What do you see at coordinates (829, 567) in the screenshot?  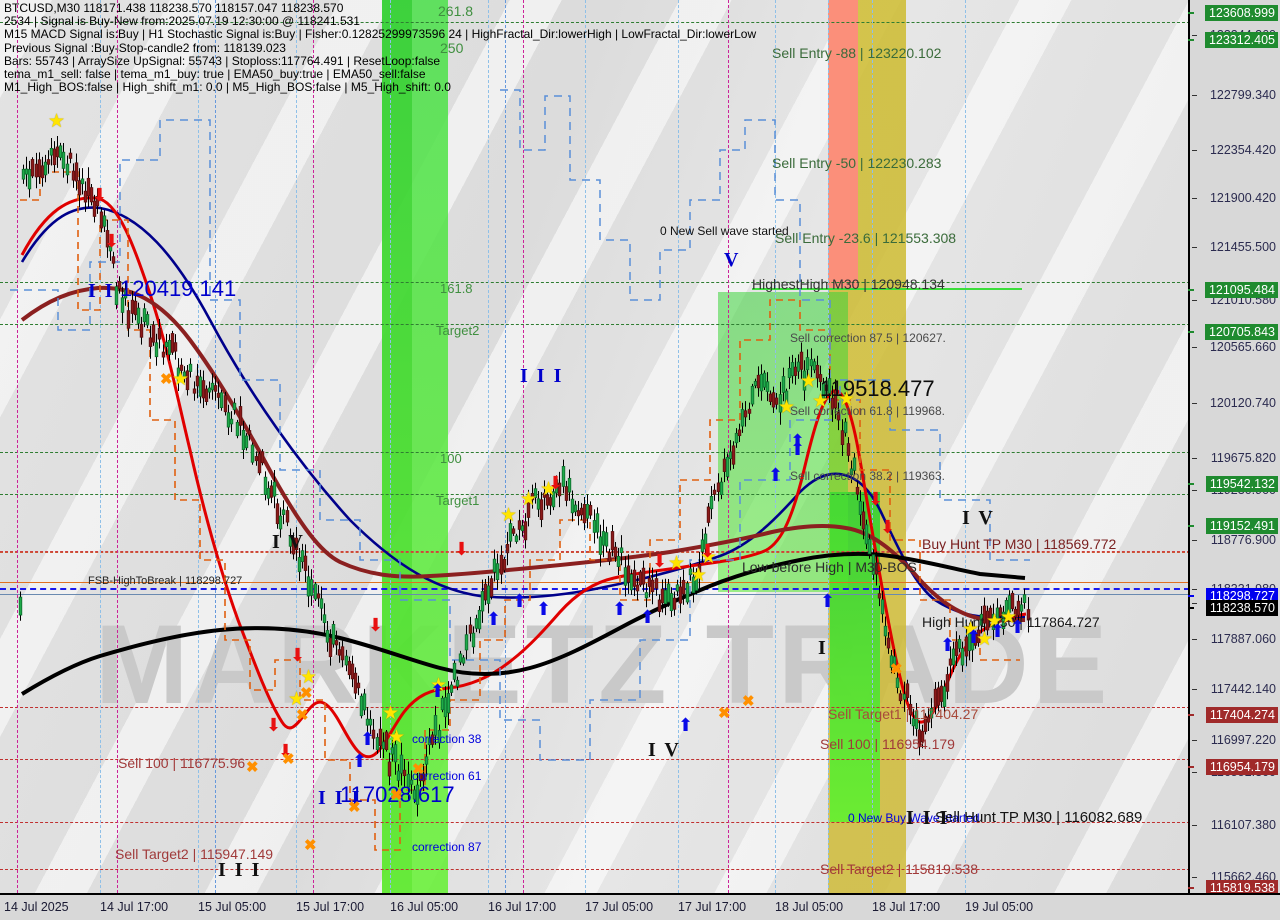 I see `low-before-high: Low before High | M30-BOS` at bounding box center [829, 567].